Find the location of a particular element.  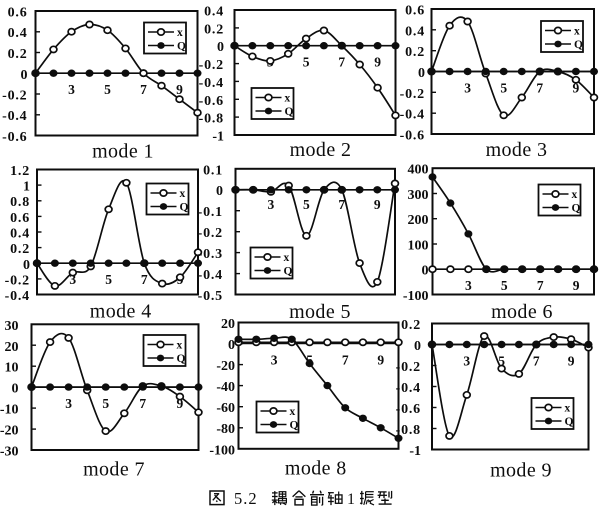

svg-text: 0.1 is located at coordinates (213, 170).